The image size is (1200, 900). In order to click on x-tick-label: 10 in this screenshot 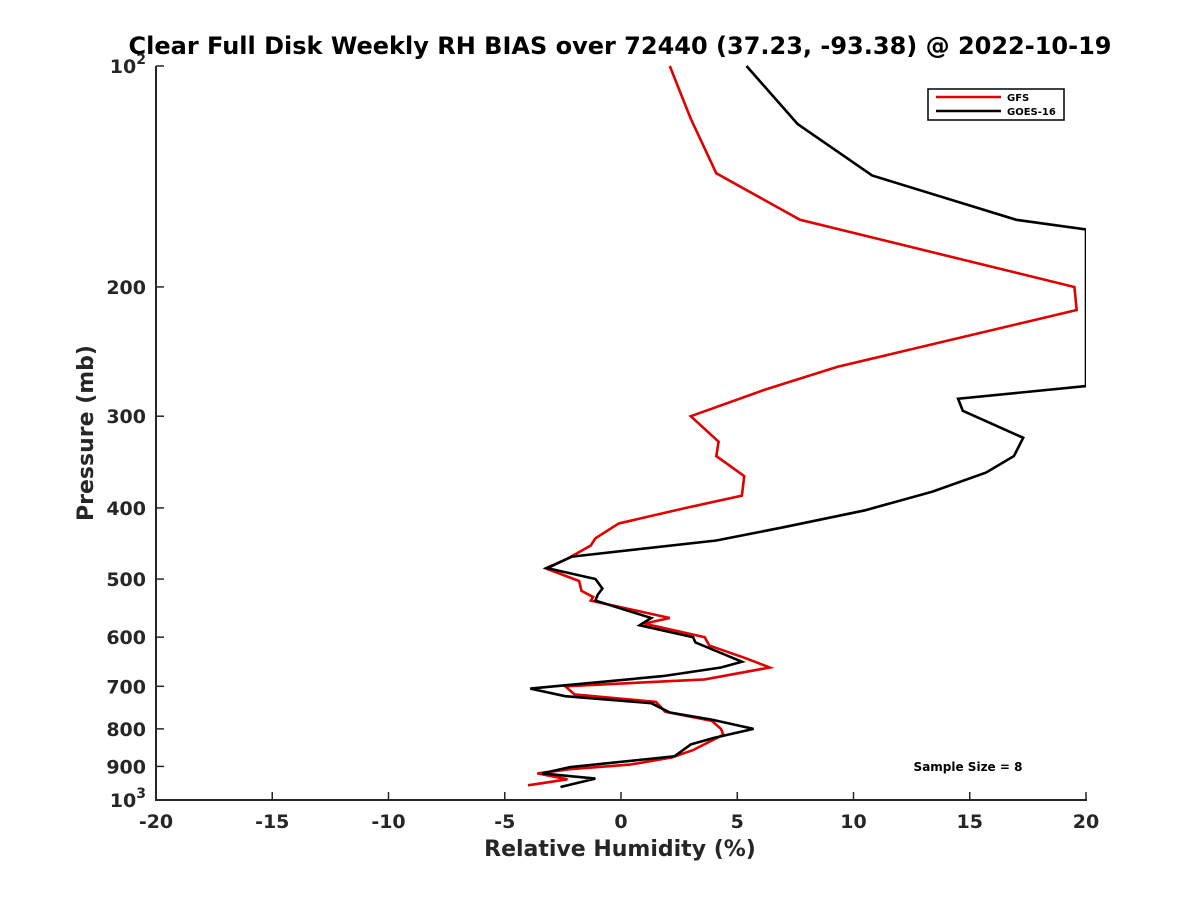, I will do `click(853, 822)`.